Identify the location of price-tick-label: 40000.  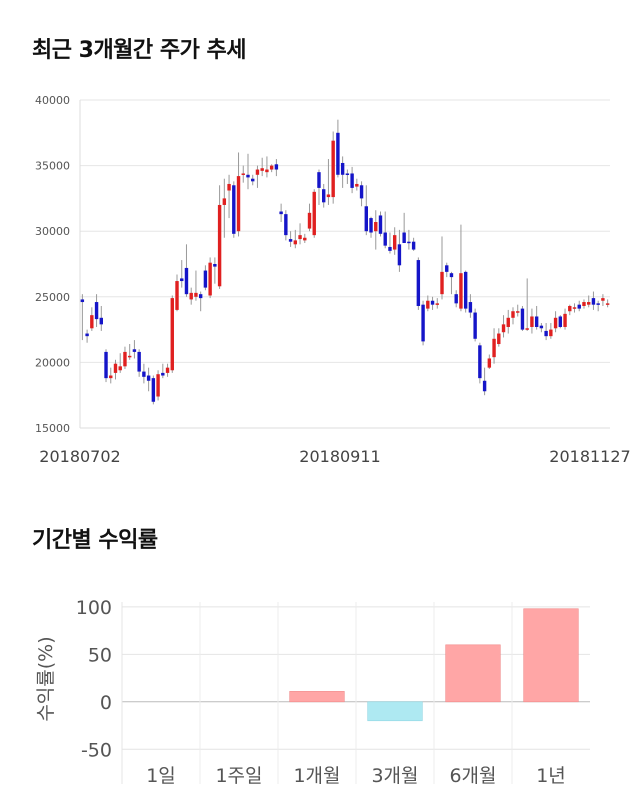
(52, 100).